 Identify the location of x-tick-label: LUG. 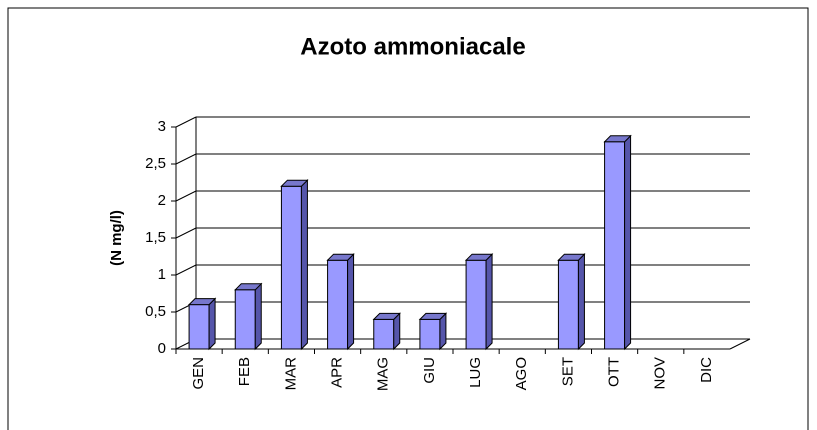
(475, 372).